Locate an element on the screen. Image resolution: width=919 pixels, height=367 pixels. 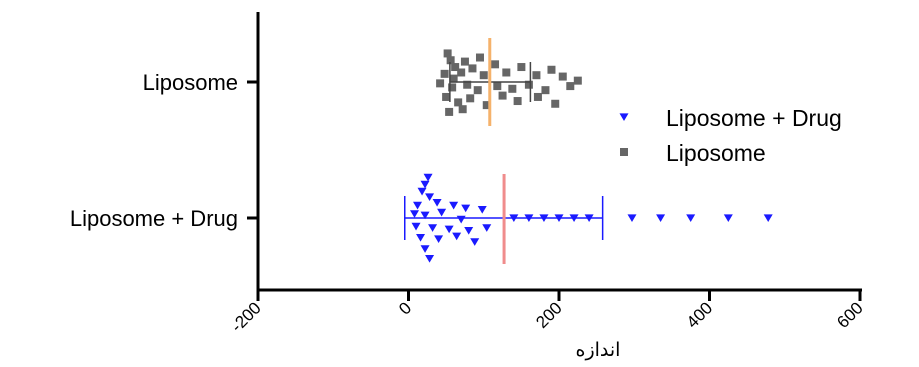
legend-label-drug: Liposome + Drug is located at coordinates (754, 118).